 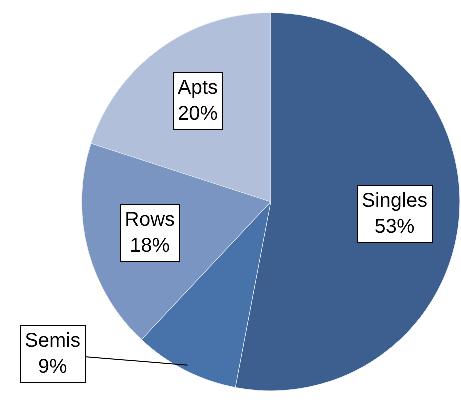 I want to click on slice-label: Singles, so click(x=395, y=201).